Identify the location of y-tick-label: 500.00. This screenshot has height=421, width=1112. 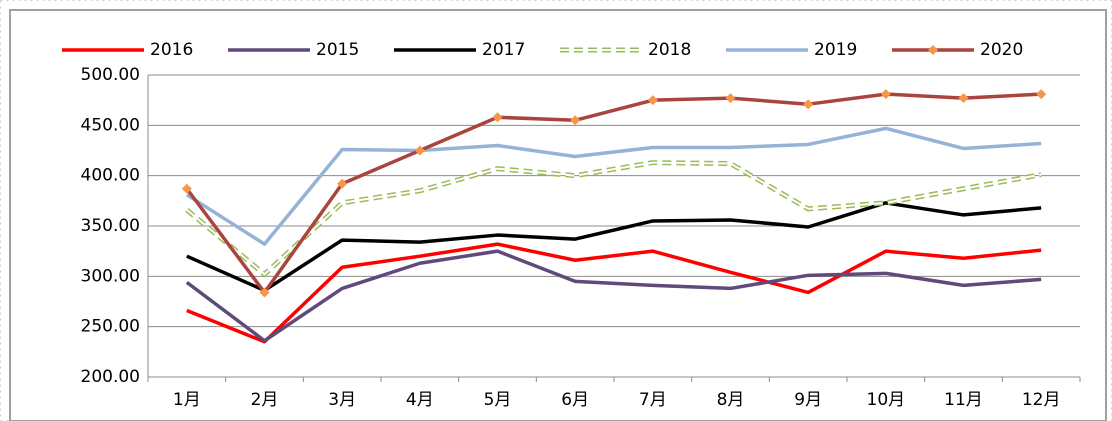
(110, 75).